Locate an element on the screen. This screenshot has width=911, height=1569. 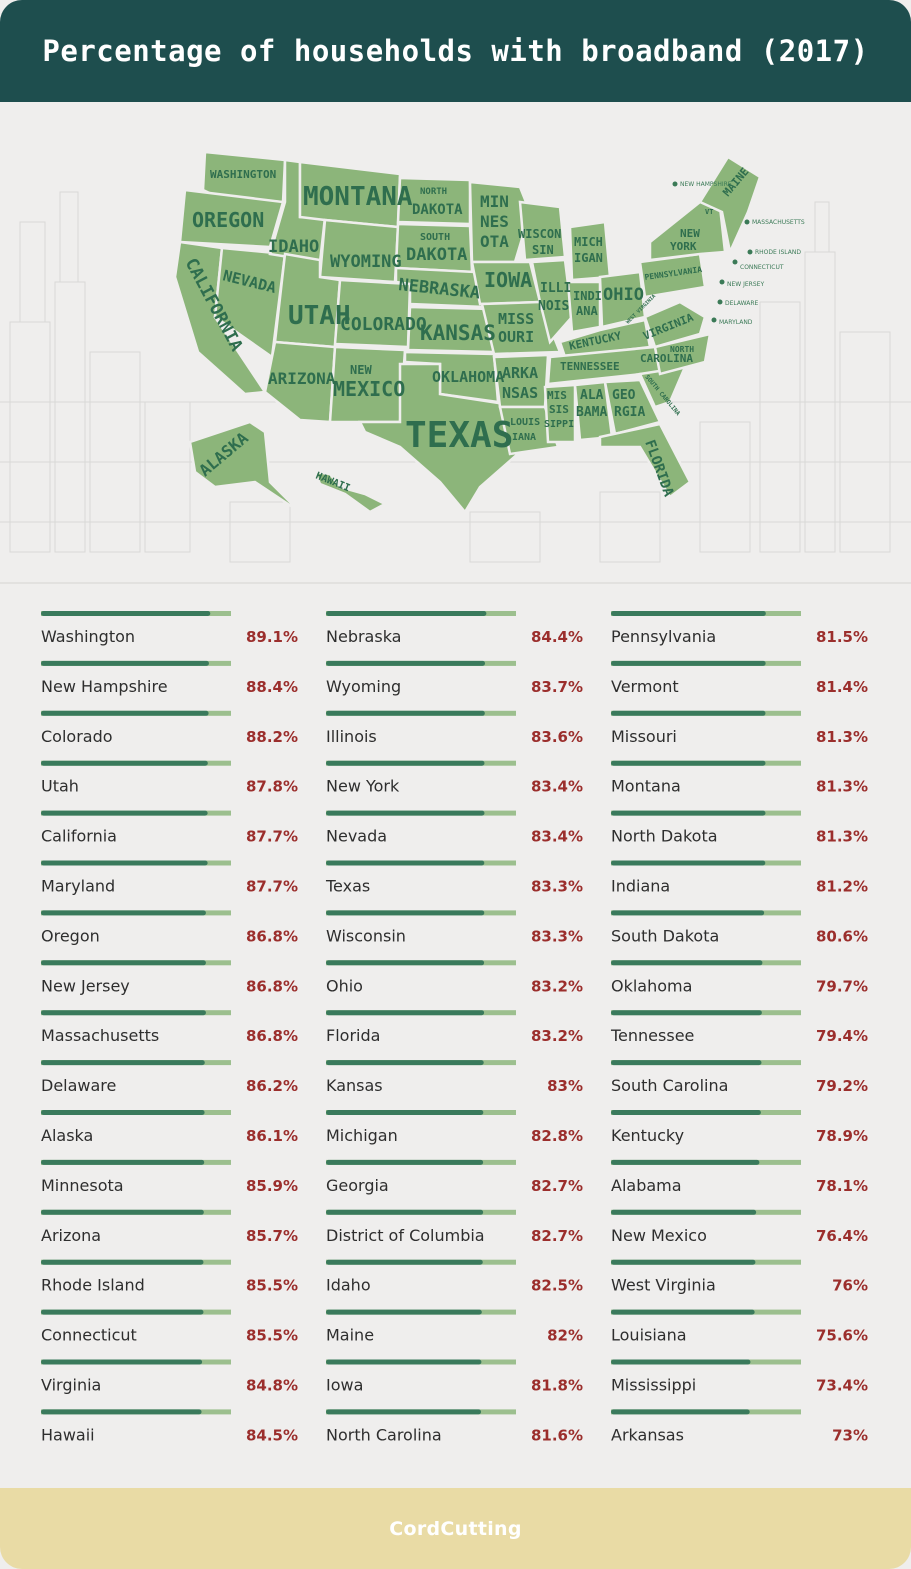
label-new-york-1: NEW is located at coordinates (690, 233).